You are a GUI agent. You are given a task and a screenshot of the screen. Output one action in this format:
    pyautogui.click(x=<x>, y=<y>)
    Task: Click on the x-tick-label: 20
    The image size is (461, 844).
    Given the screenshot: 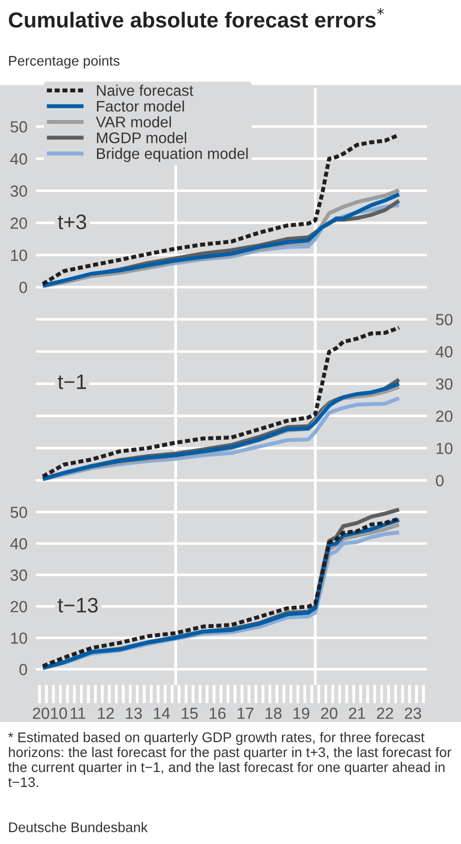 What is the action you would take?
    pyautogui.click(x=329, y=713)
    